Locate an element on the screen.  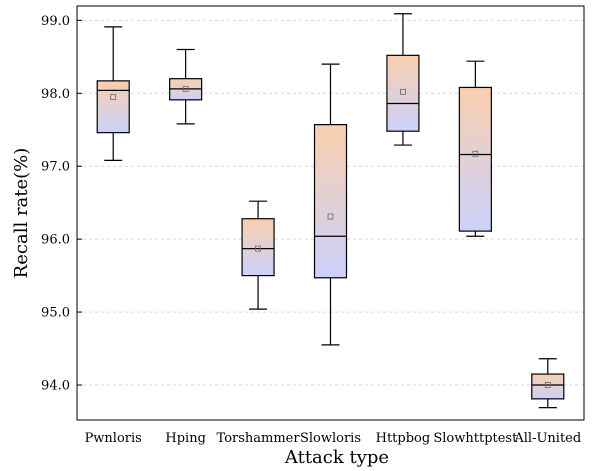
box-torshammer is located at coordinates (258, 255).